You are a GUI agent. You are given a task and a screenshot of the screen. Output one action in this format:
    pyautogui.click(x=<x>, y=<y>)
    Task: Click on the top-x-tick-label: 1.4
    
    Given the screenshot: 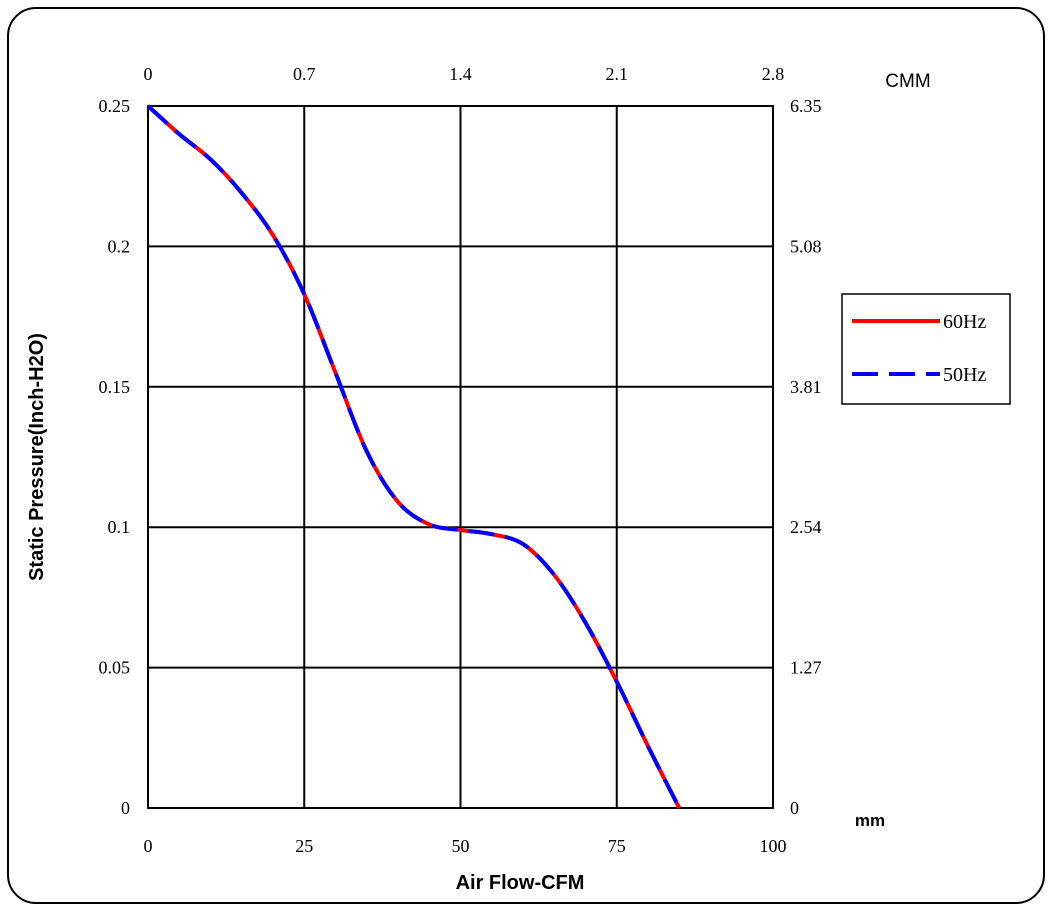 What is the action you would take?
    pyautogui.click(x=460, y=74)
    